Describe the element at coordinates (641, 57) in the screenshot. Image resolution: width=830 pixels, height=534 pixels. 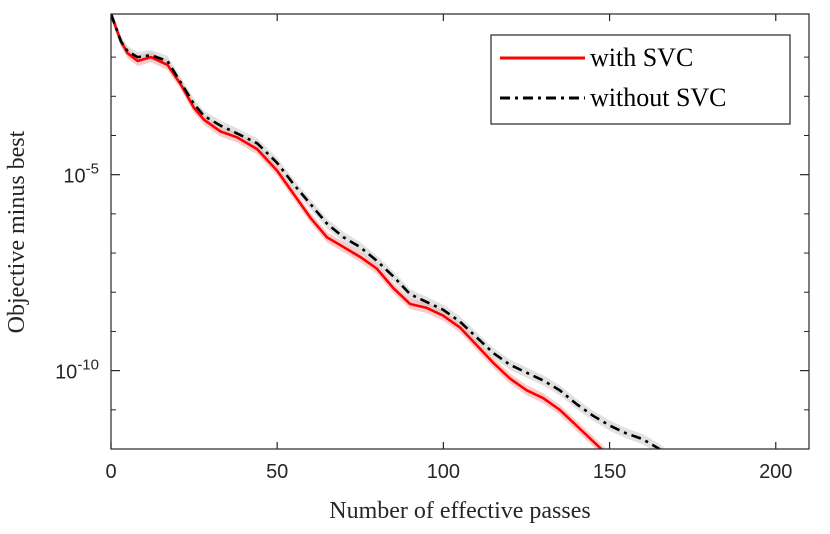
I see `legend-label-with-svc: with SVC` at that location.